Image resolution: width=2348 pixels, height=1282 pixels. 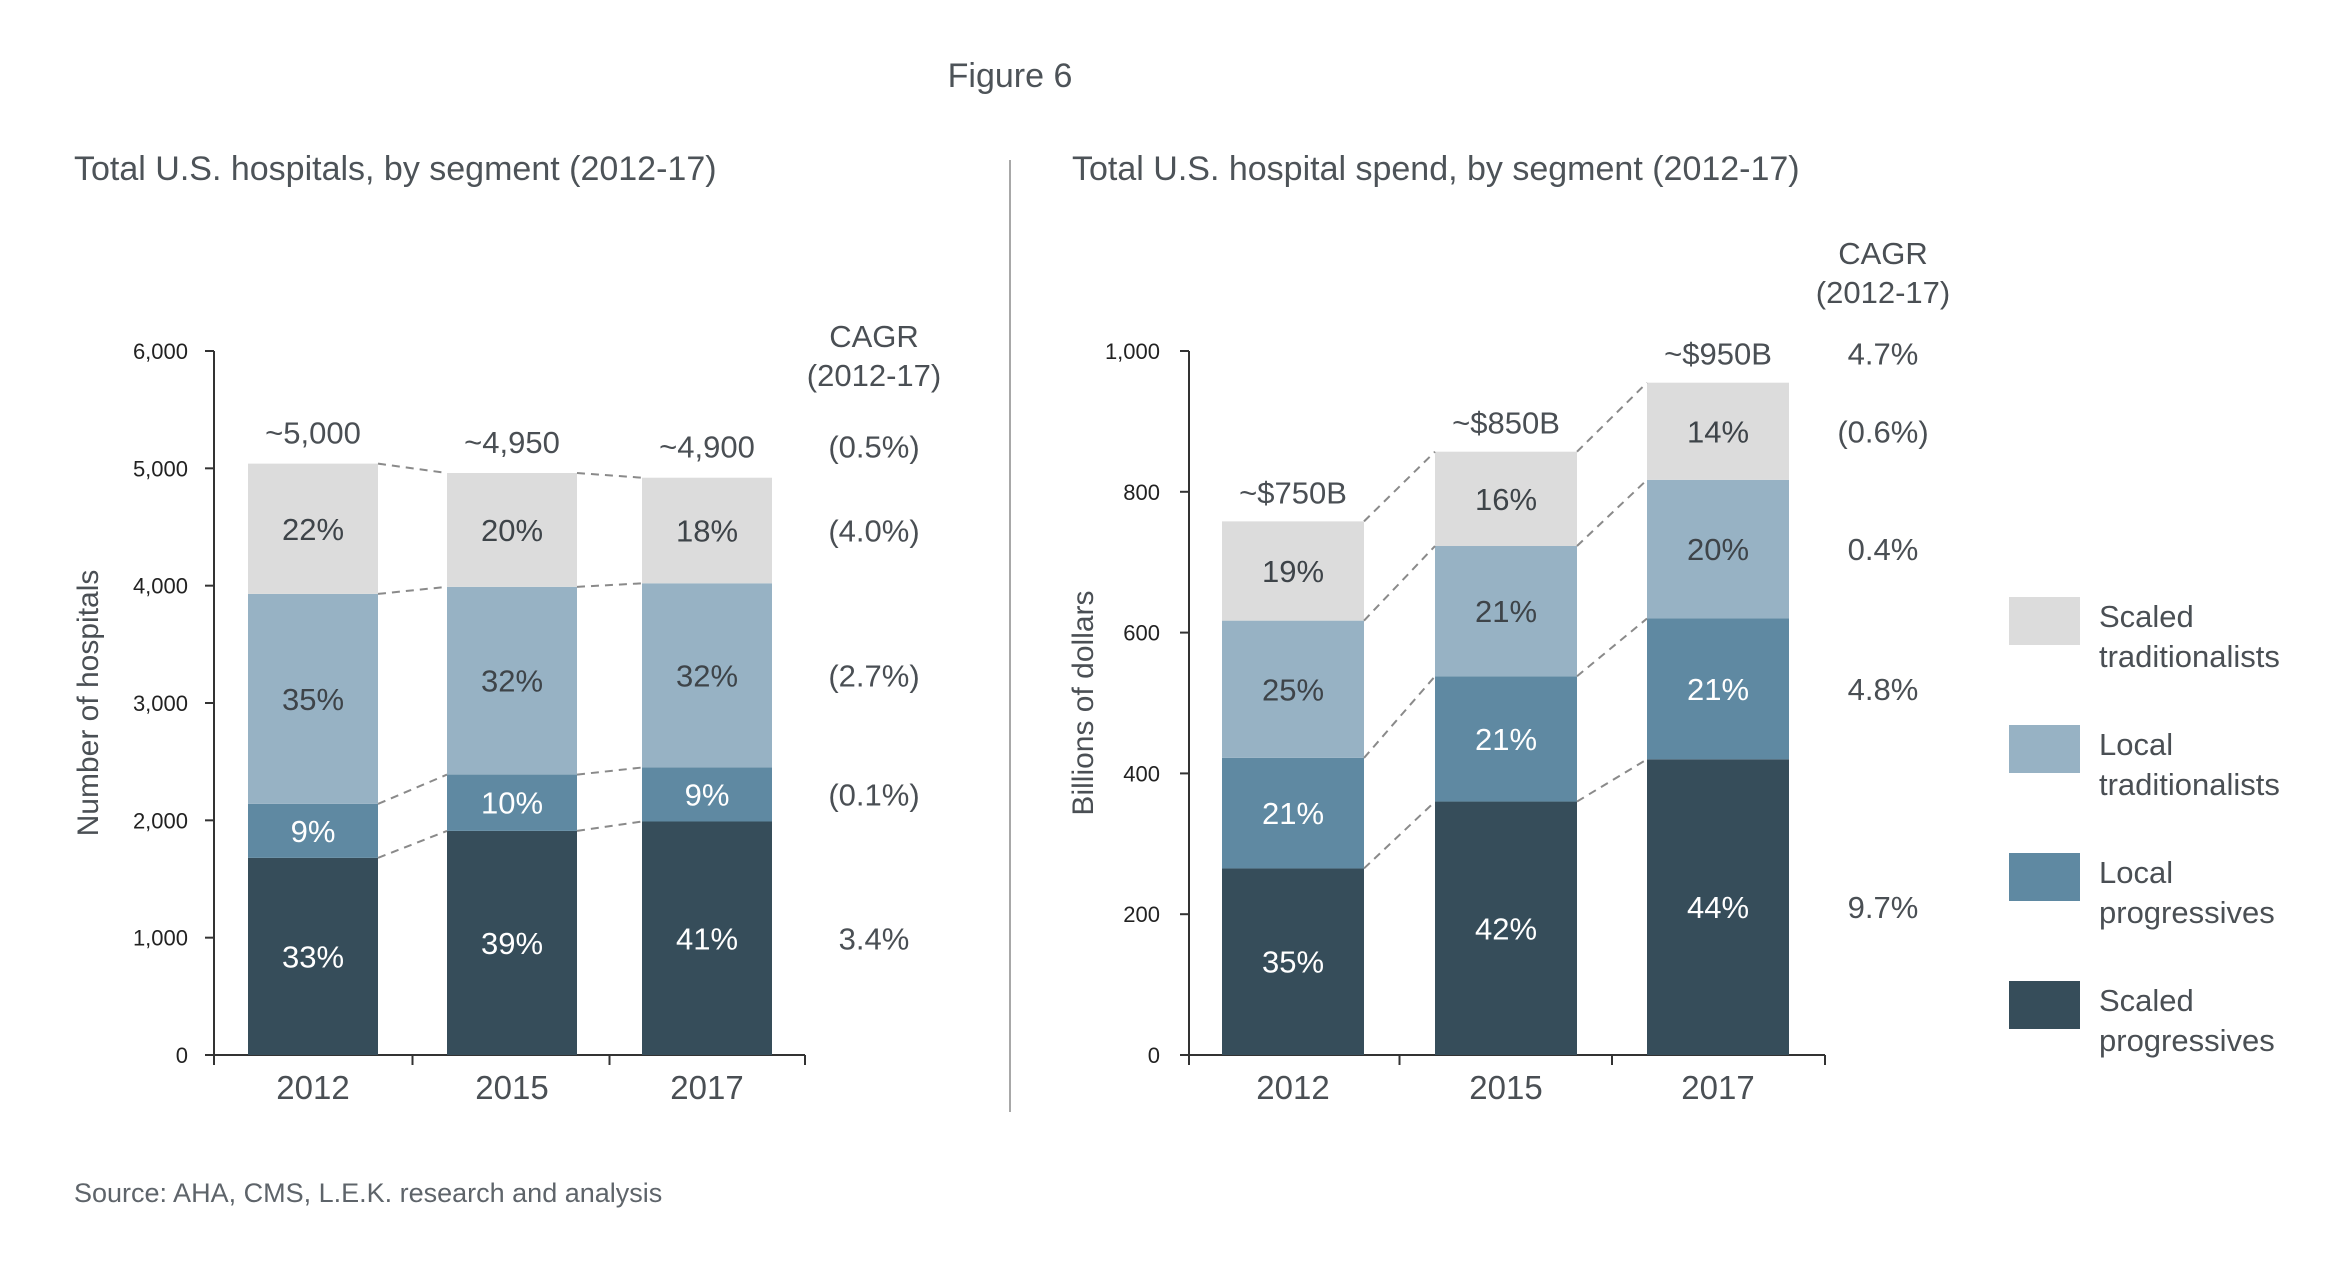 What do you see at coordinates (1293, 689) in the screenshot?
I see `right-segment-label: 25%` at bounding box center [1293, 689].